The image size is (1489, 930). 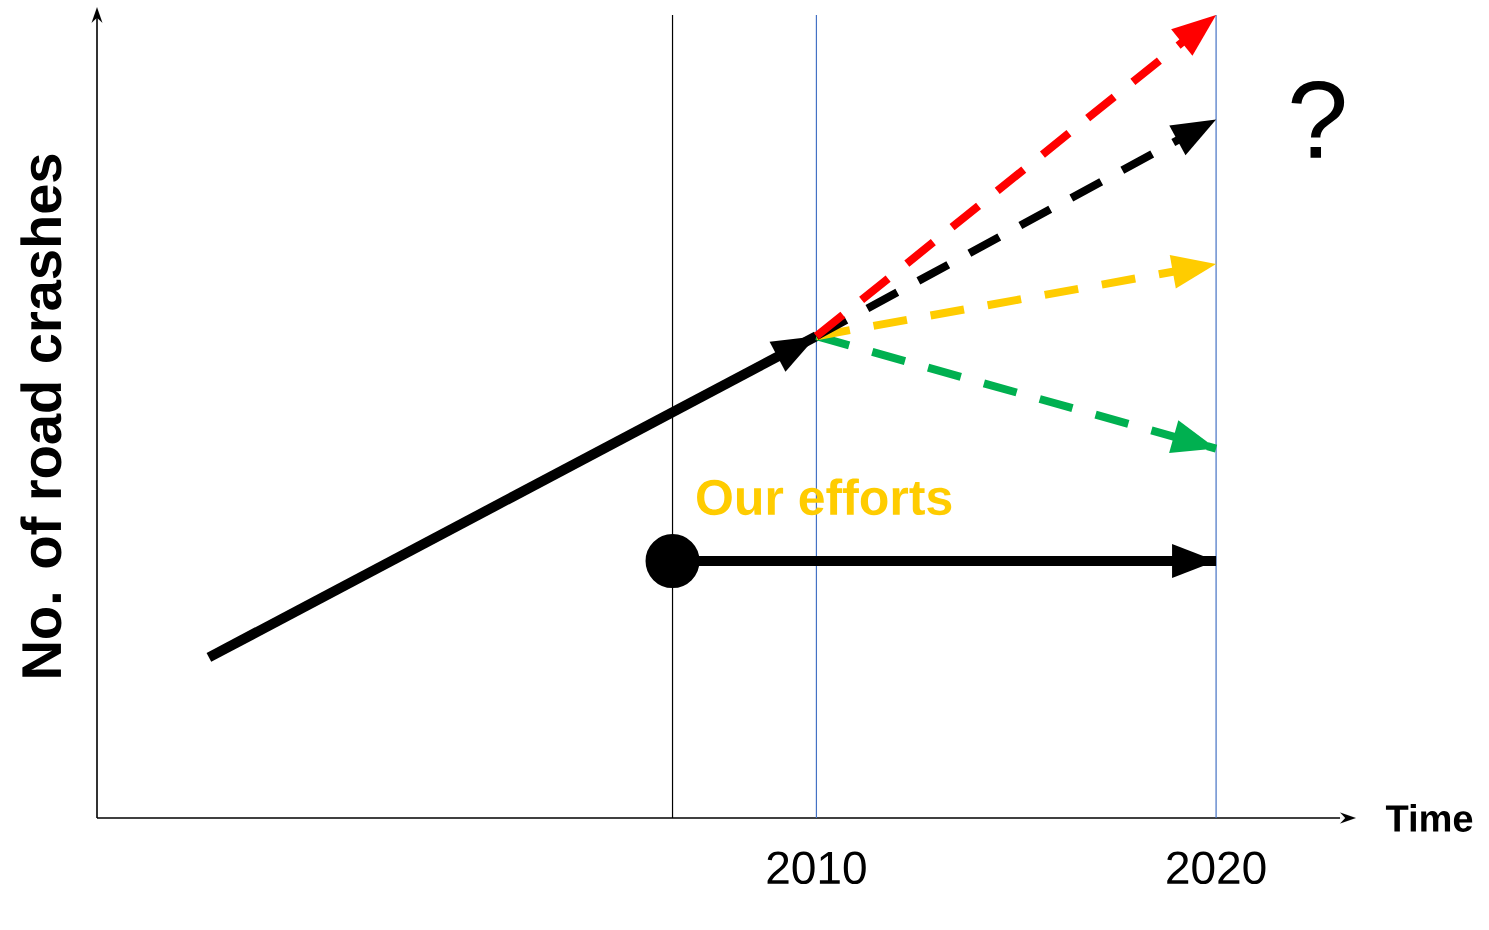 What do you see at coordinates (816, 868) in the screenshot?
I see `x-tick-label: 2010` at bounding box center [816, 868].